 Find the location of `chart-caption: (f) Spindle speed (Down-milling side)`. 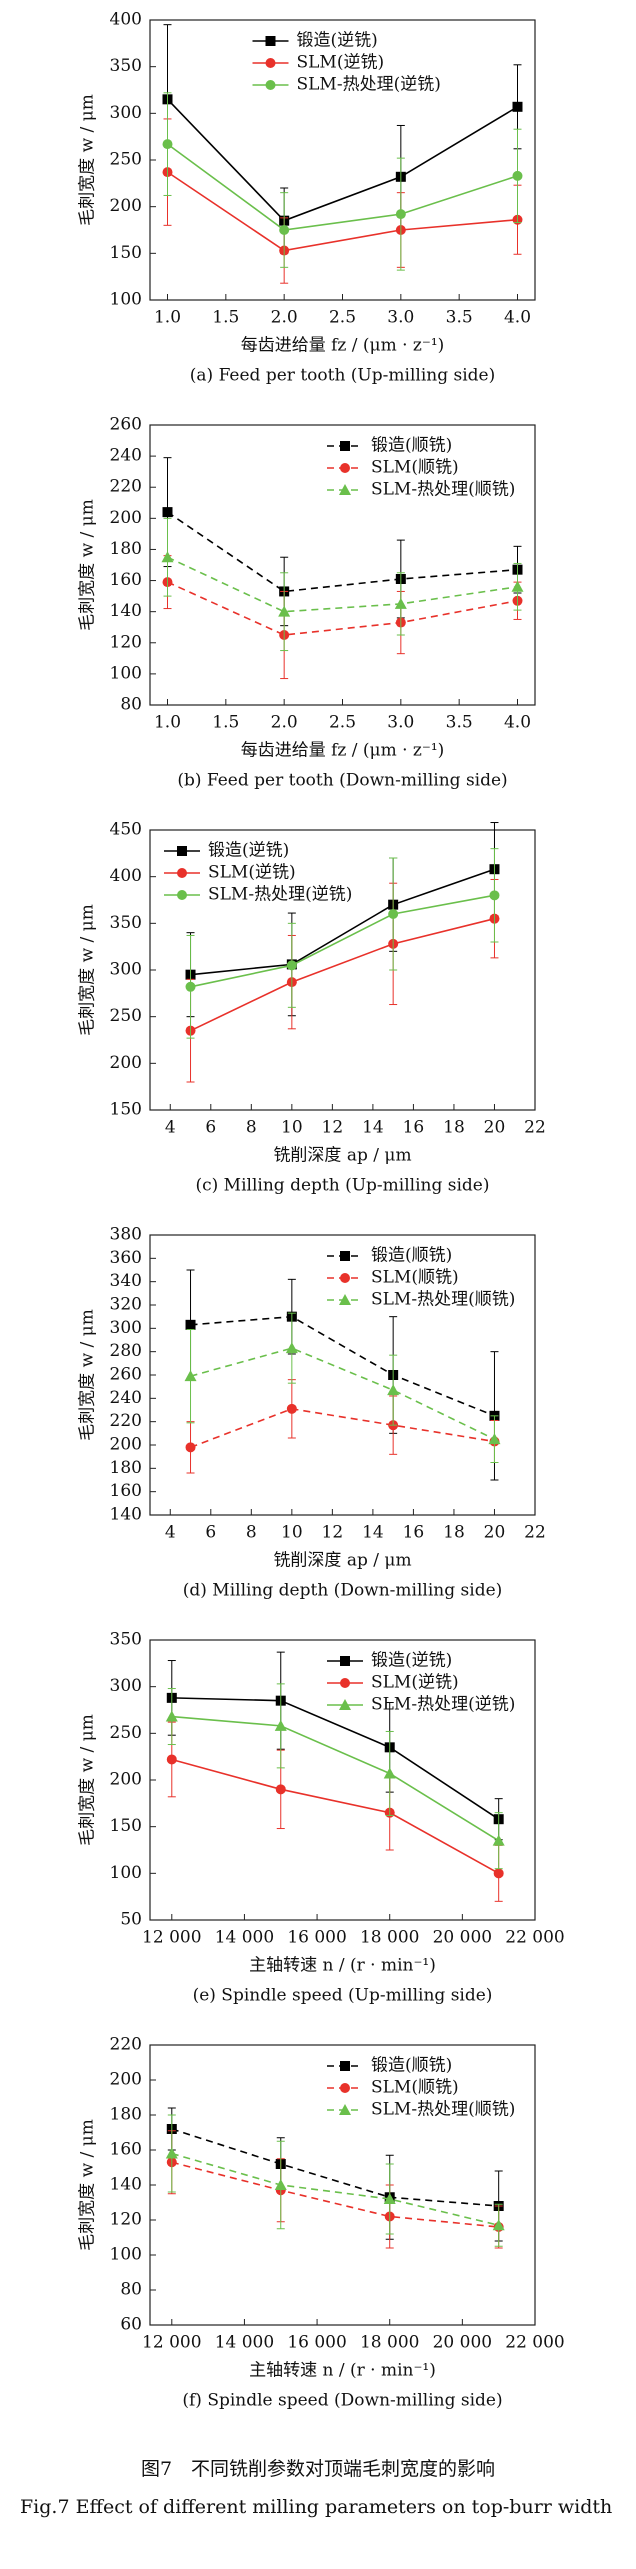

chart-caption: (f) Spindle speed (Down-milling side) is located at coordinates (342, 2401).